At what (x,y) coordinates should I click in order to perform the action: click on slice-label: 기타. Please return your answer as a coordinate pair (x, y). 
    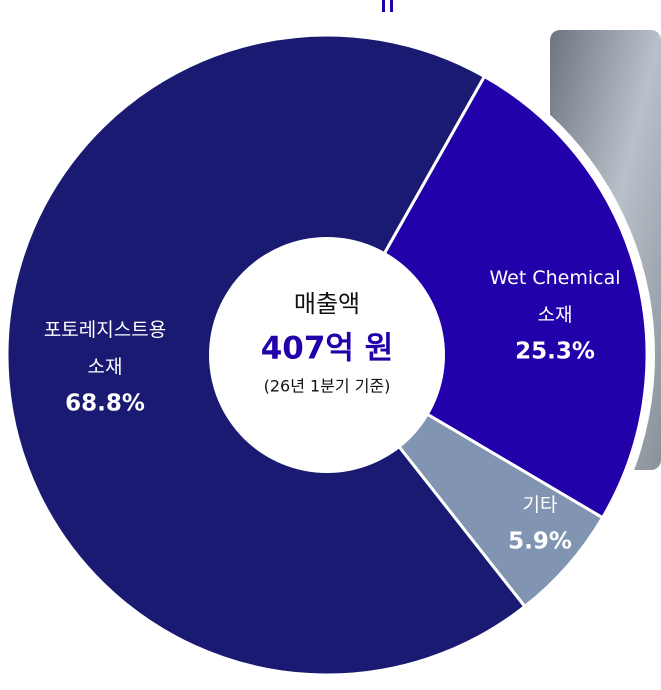
    Looking at the image, I should click on (540, 505).